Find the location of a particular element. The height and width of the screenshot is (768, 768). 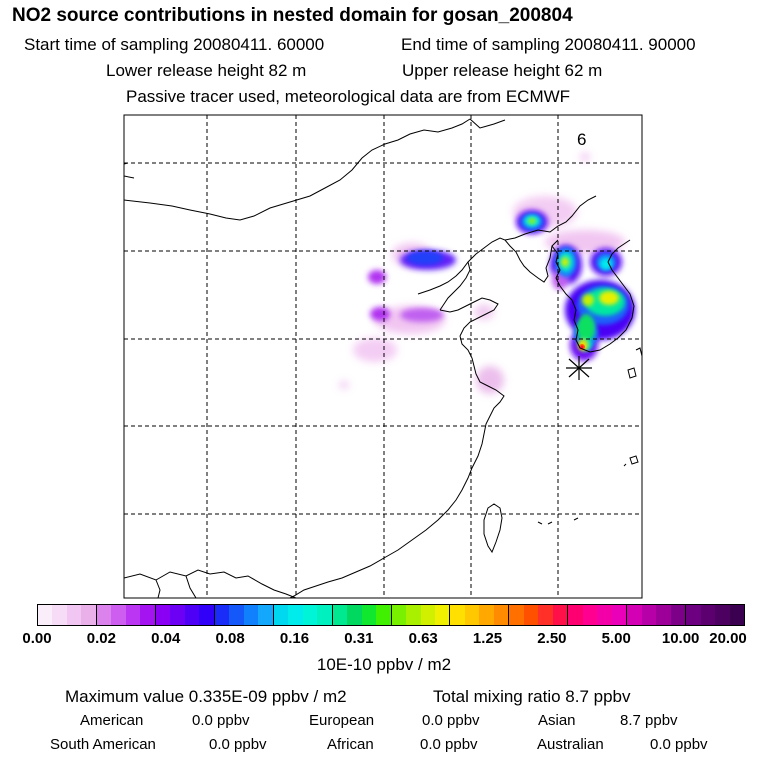

african-label: African is located at coordinates (350, 744).